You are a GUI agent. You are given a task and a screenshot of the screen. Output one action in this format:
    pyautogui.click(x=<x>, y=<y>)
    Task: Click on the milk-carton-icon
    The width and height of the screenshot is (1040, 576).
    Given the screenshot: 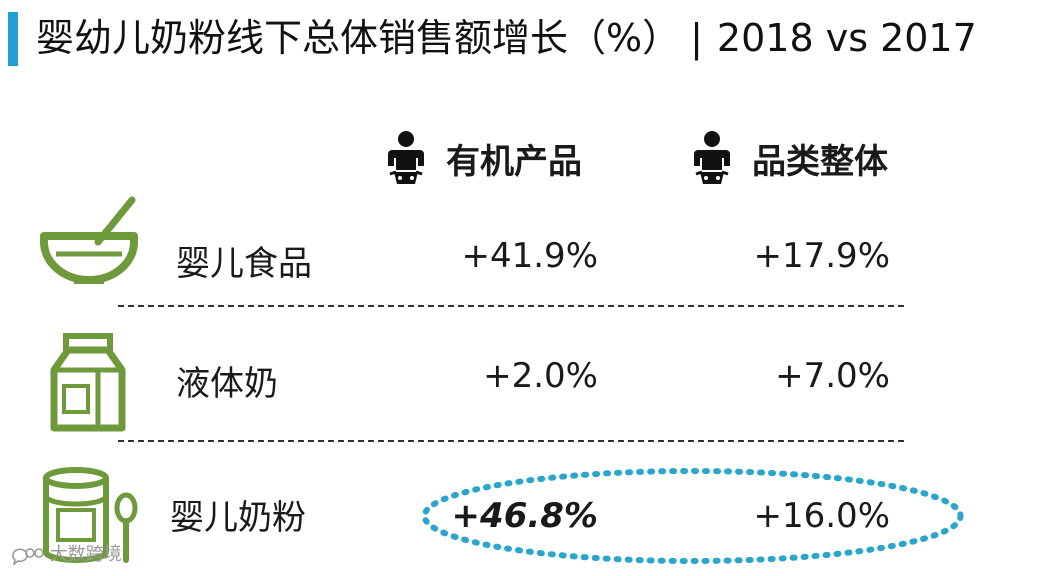 What is the action you would take?
    pyautogui.click(x=88, y=382)
    